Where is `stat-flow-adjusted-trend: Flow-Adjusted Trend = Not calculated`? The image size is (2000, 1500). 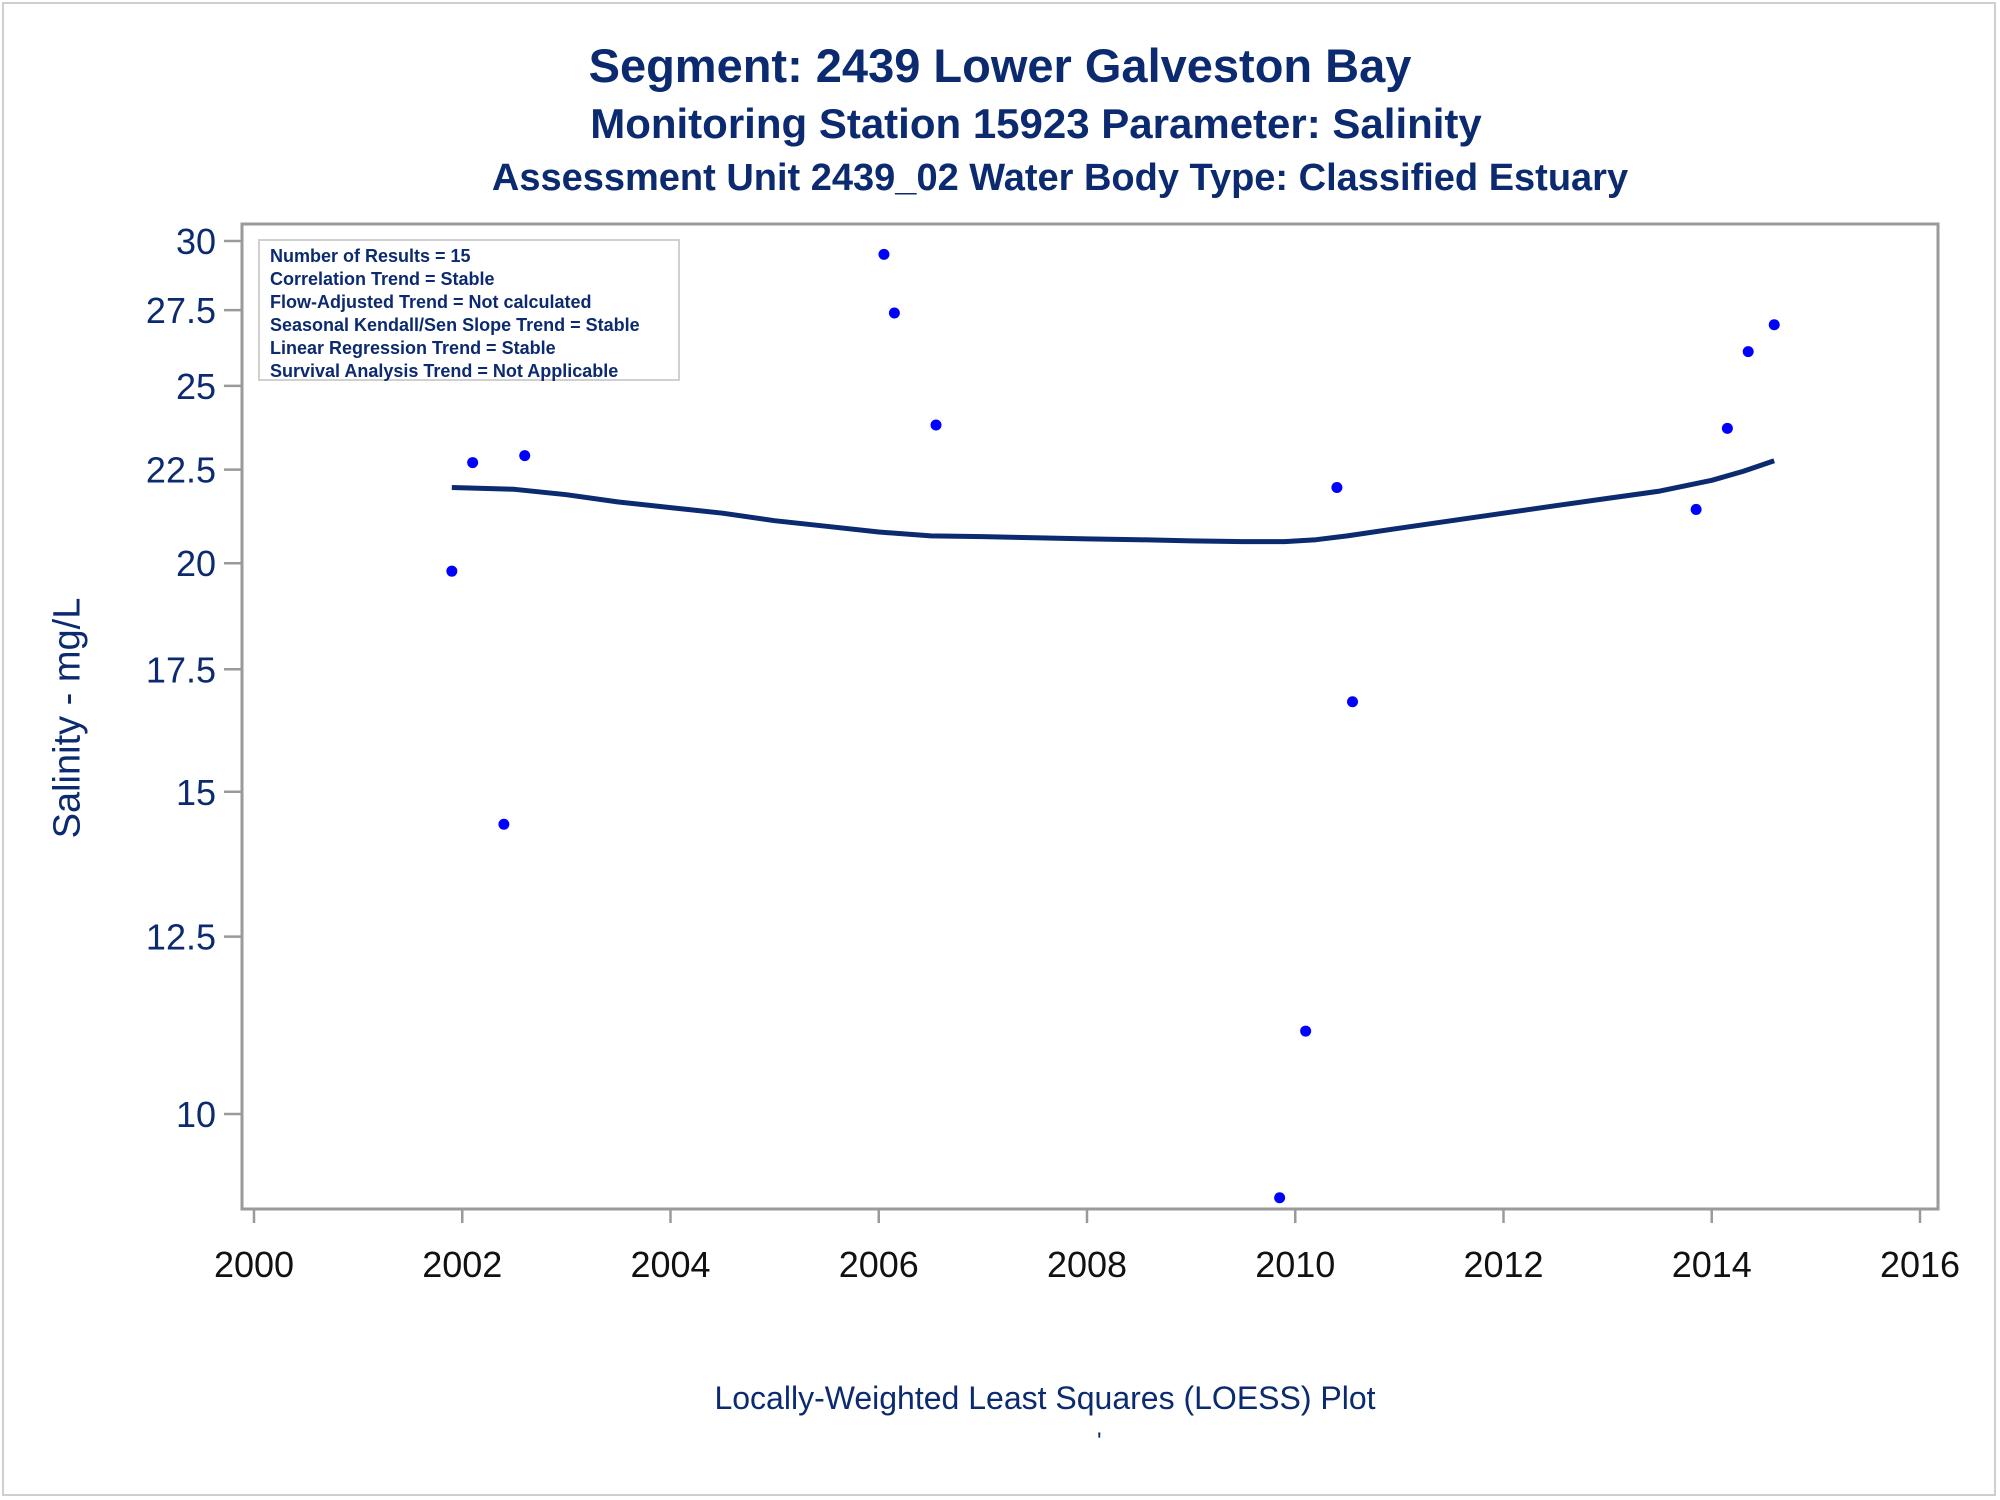 stat-flow-adjusted-trend: Flow-Adjusted Trend = Not calculated is located at coordinates (431, 302).